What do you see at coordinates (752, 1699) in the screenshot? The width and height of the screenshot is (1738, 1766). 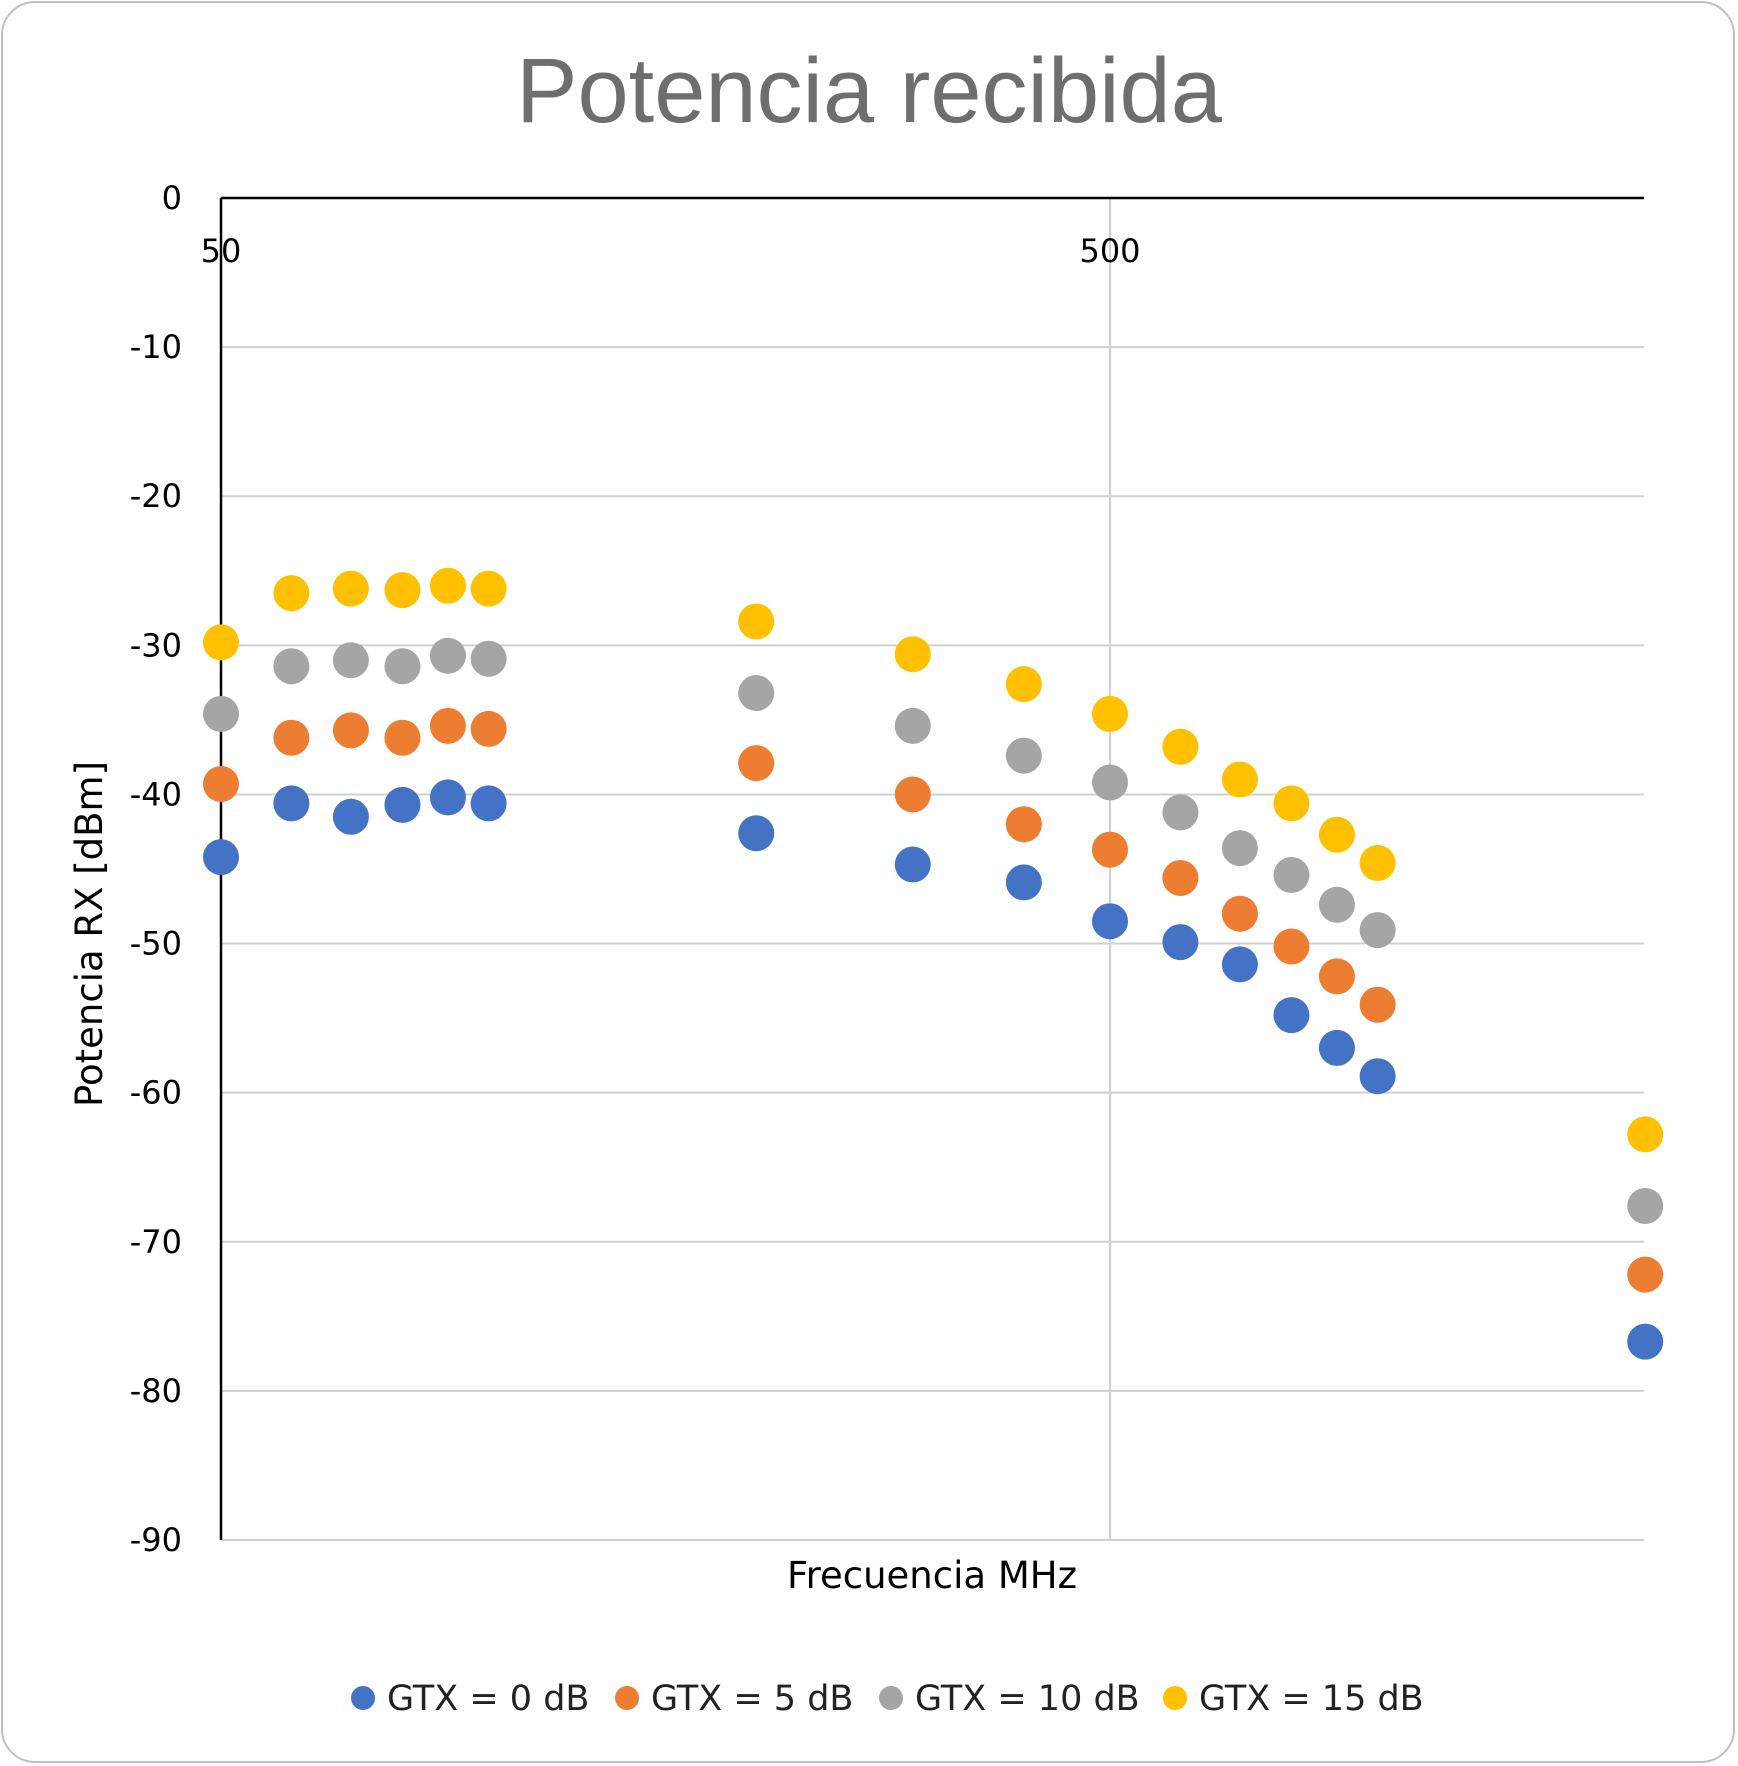 I see `legend-label: GTX = 5 dB` at bounding box center [752, 1699].